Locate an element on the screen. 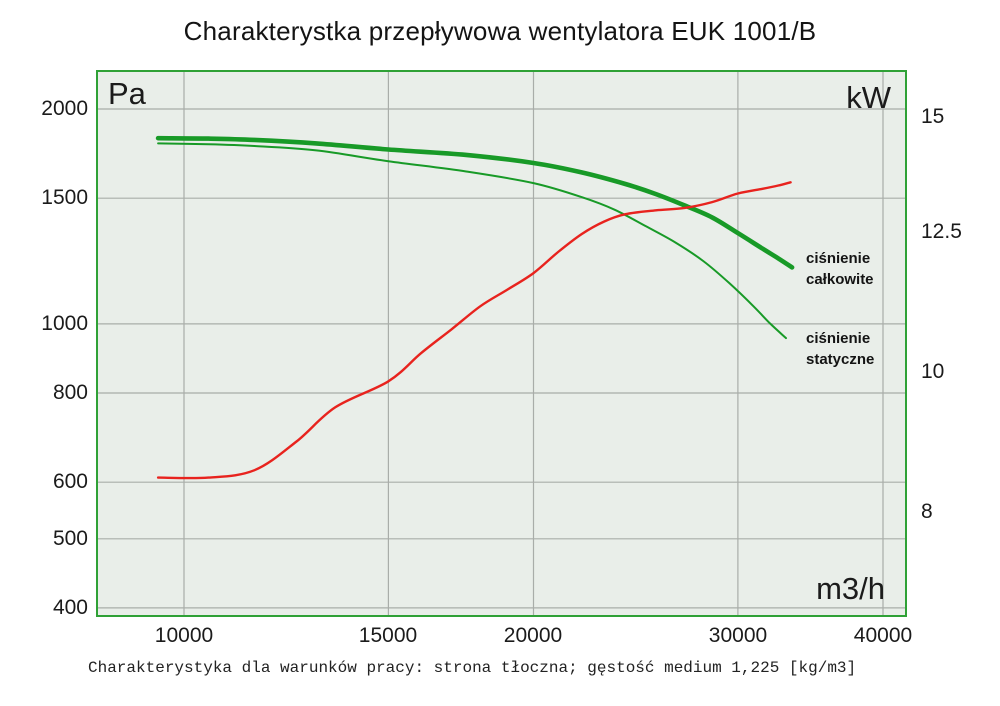  right-axis-tick-label: 12.5 is located at coordinates (941, 231).